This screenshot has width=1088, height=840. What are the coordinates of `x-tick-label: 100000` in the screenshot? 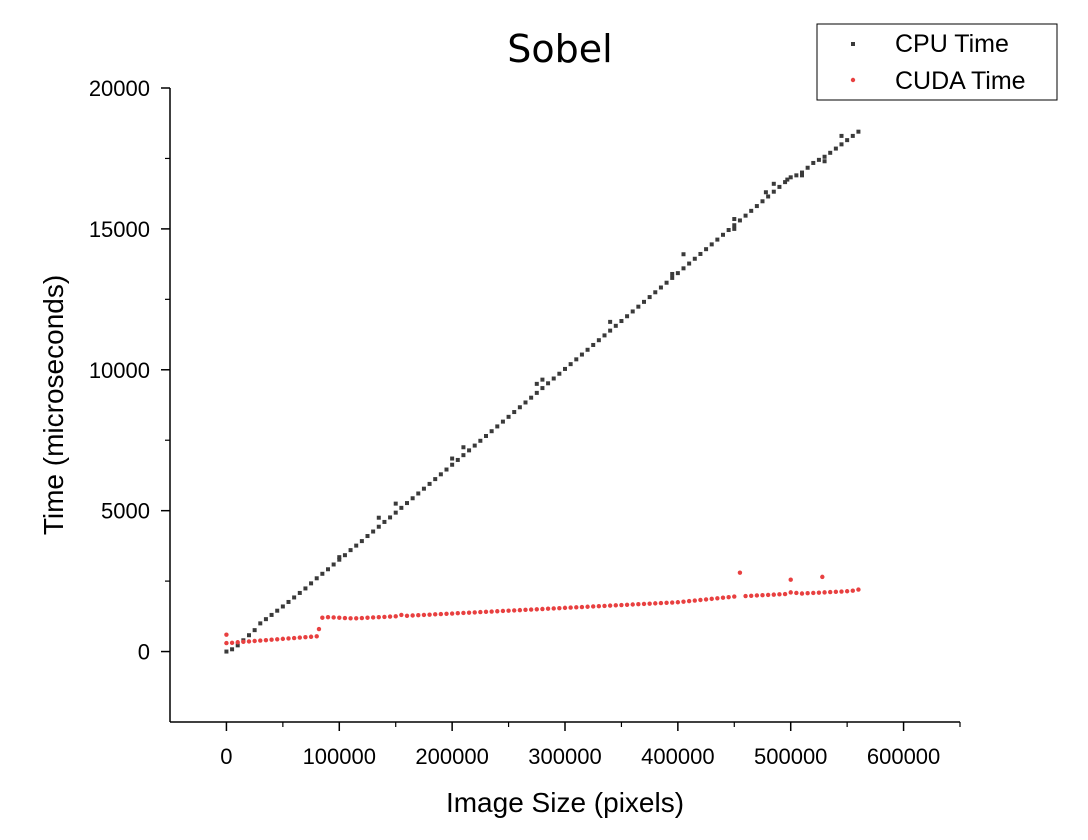 It's located at (339, 756).